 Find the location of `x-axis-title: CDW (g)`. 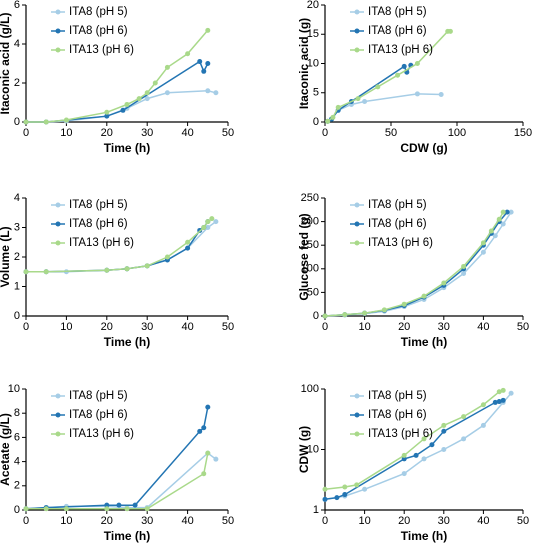

x-axis-title: CDW (g) is located at coordinates (423, 148).